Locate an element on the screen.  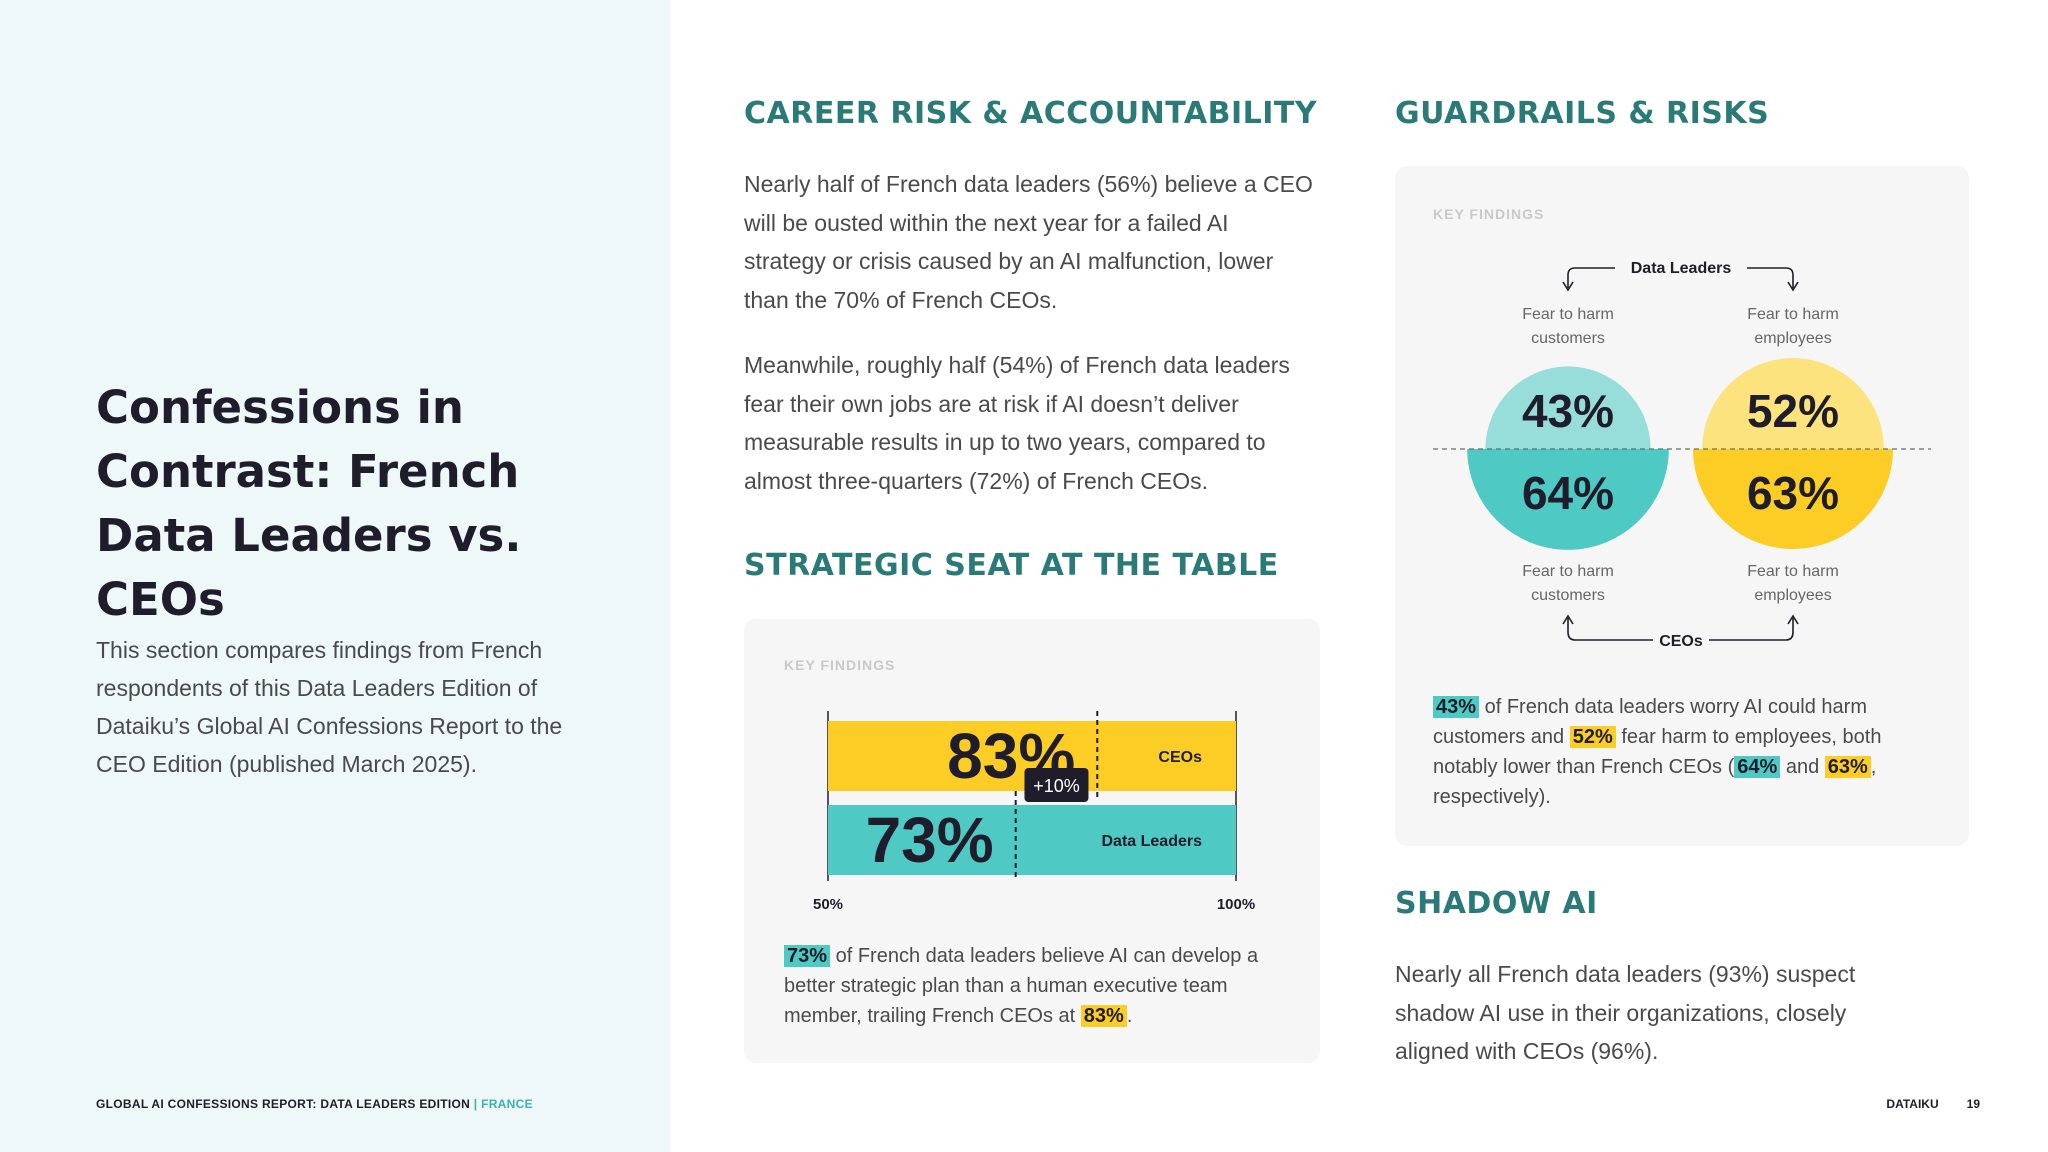
guardrails-caption-text-4: , respectively). is located at coordinates (1655, 782).